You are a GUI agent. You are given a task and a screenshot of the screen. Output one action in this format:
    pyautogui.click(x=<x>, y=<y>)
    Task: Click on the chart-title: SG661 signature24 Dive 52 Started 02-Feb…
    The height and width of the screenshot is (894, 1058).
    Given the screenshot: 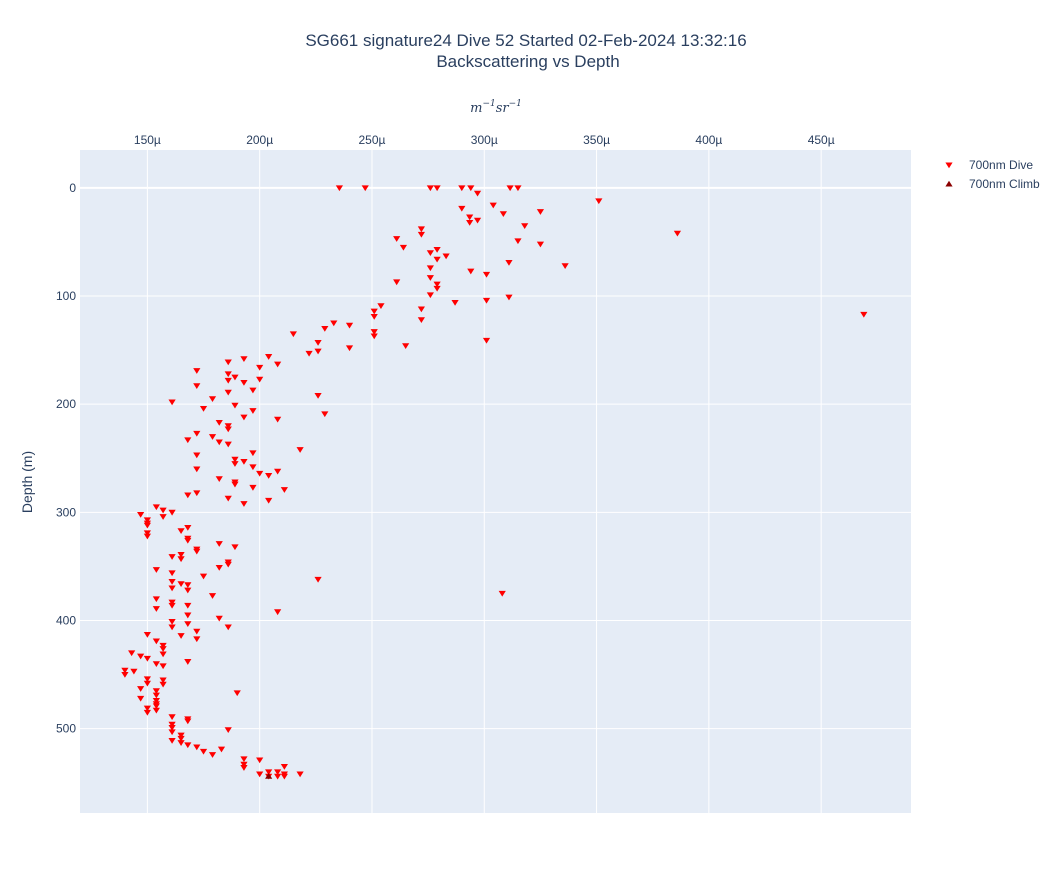 What is the action you would take?
    pyautogui.click(x=525, y=51)
    